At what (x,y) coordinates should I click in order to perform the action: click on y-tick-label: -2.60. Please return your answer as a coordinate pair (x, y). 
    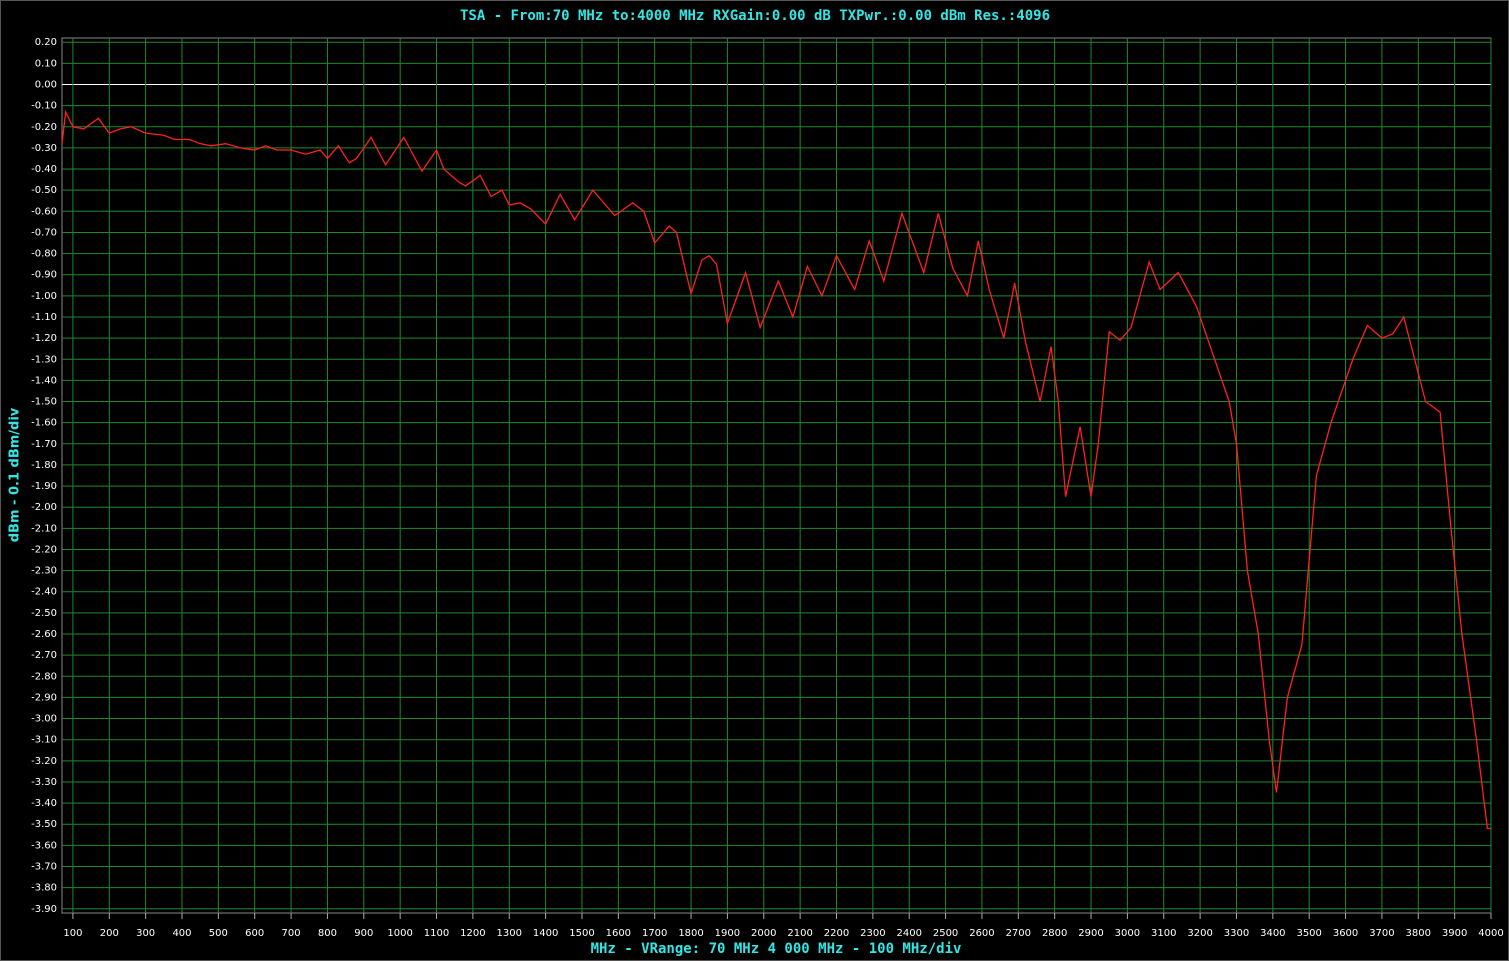
    Looking at the image, I should click on (44, 634).